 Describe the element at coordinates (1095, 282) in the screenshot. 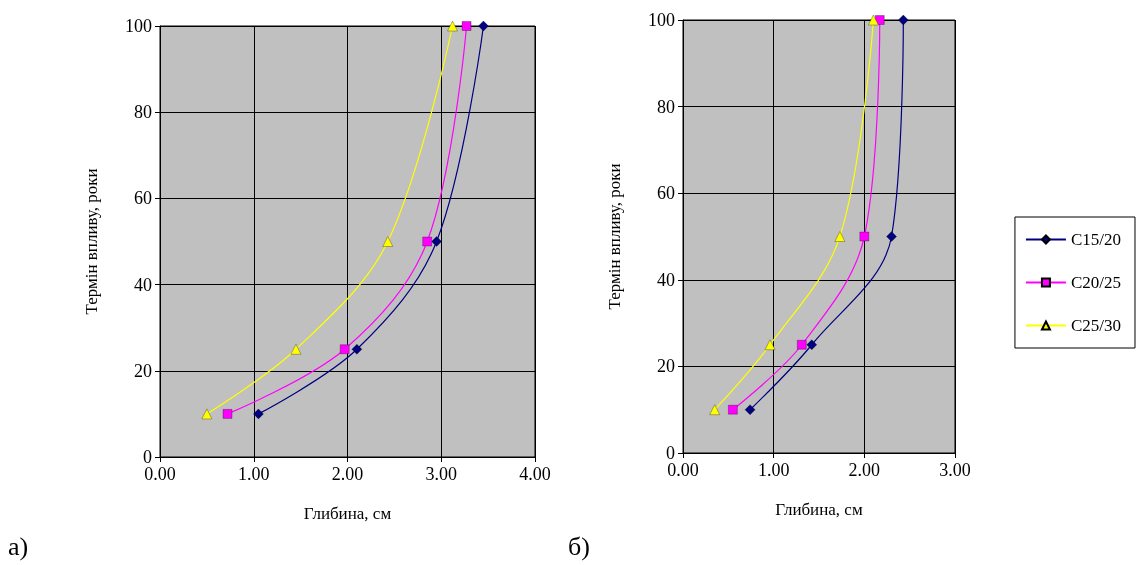

I see `legend-label: C20/25` at that location.